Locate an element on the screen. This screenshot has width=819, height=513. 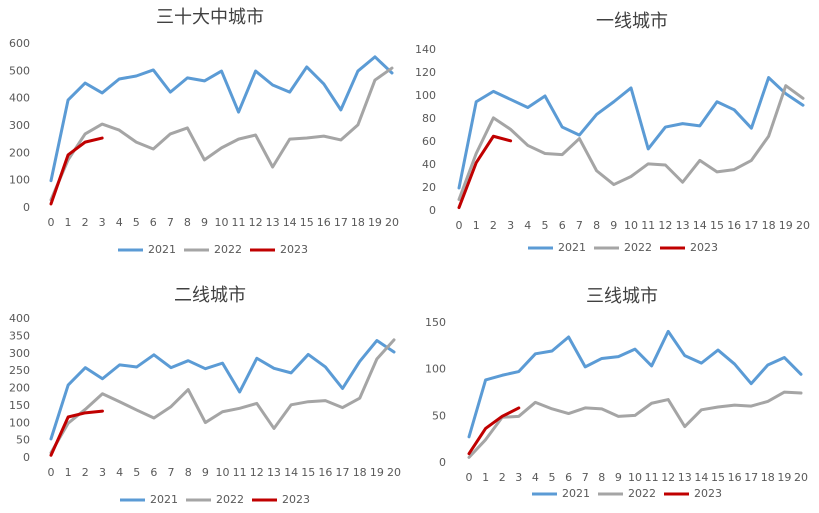
y-tick-label: 140 is located at coordinates (425, 49).